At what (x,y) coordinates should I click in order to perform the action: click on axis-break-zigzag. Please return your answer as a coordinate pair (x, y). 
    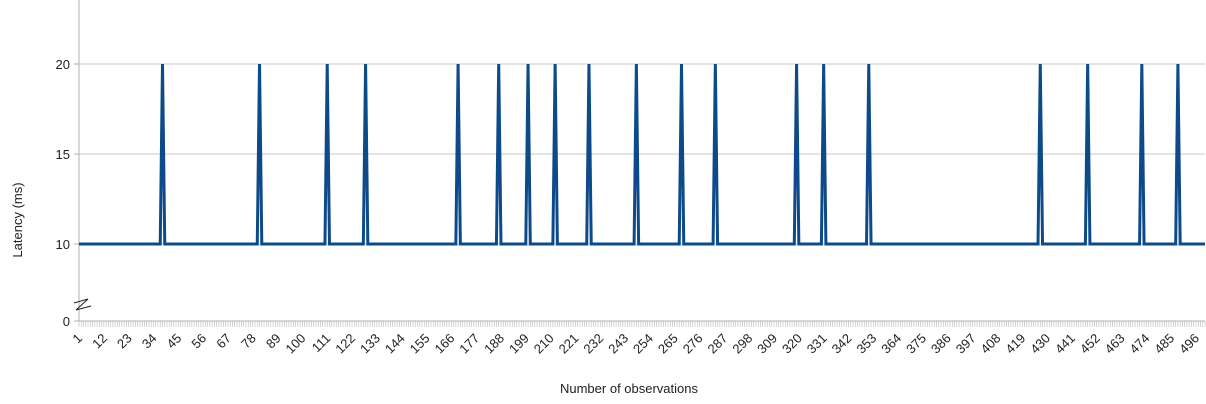
    Looking at the image, I should click on (82, 304).